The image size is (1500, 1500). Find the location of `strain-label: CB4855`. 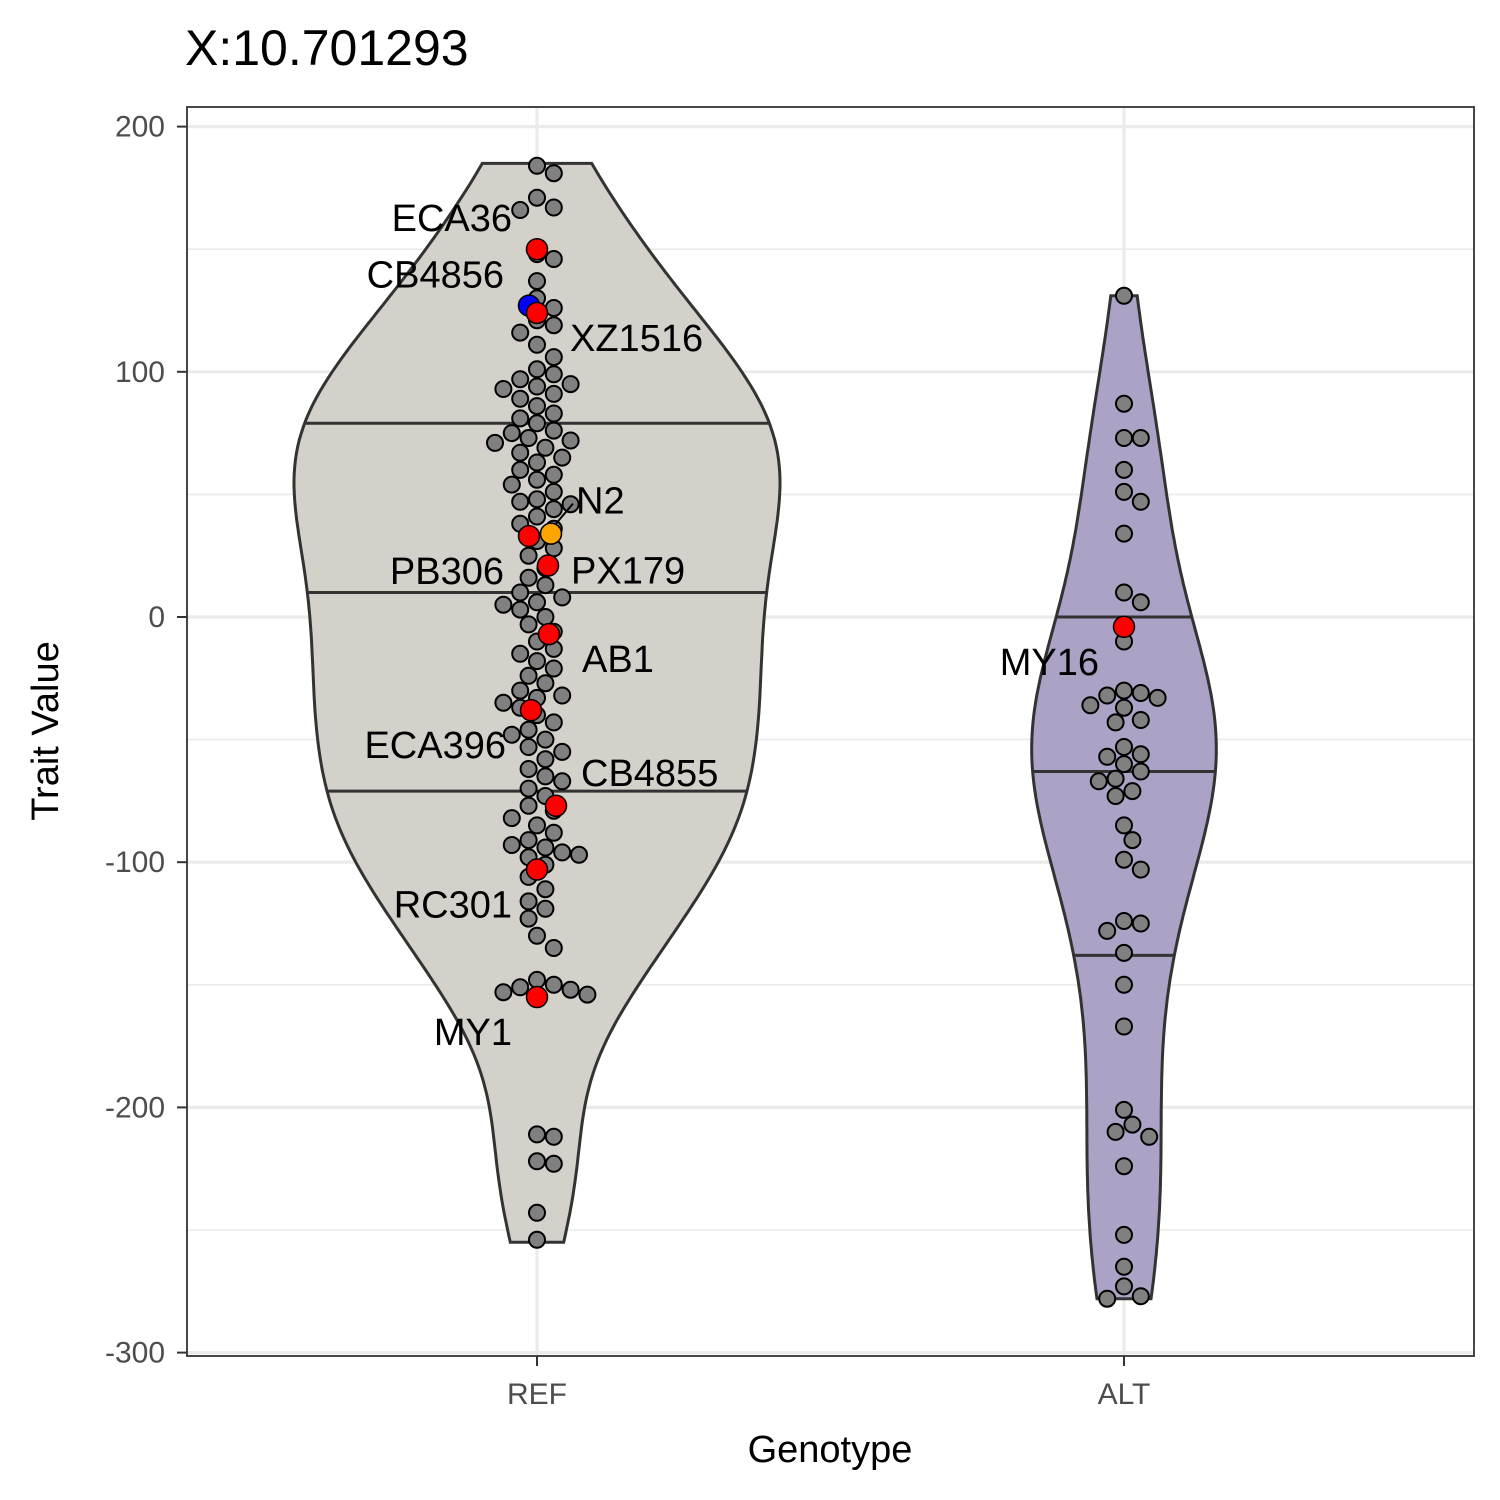

strain-label: CB4855 is located at coordinates (649, 774).